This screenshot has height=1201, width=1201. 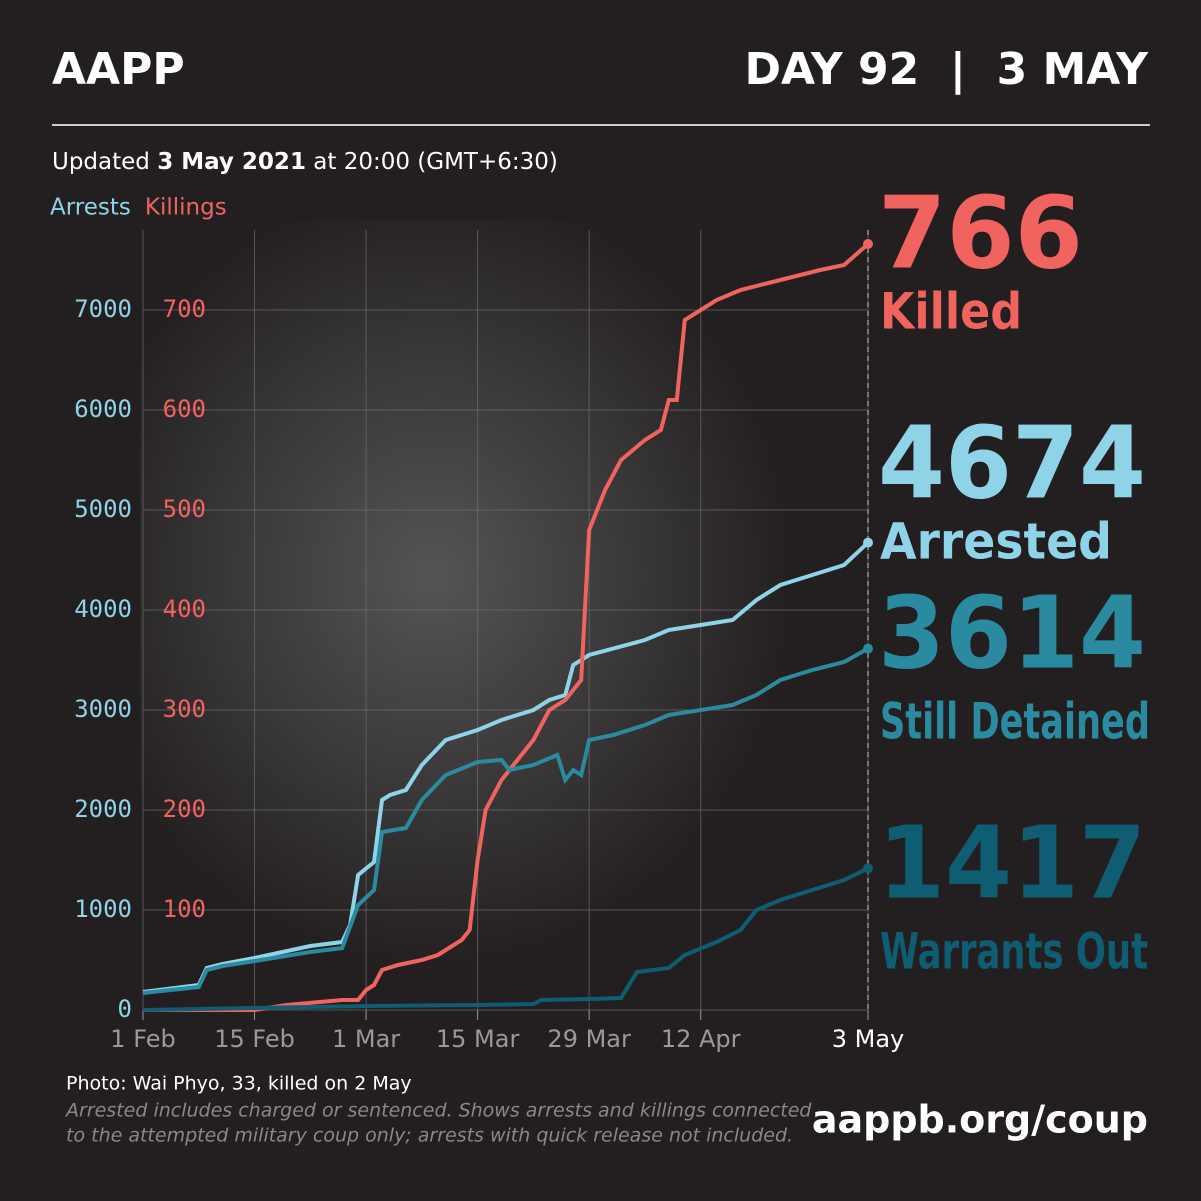 What do you see at coordinates (505, 939) in the screenshot?
I see `series-line` at bounding box center [505, 939].